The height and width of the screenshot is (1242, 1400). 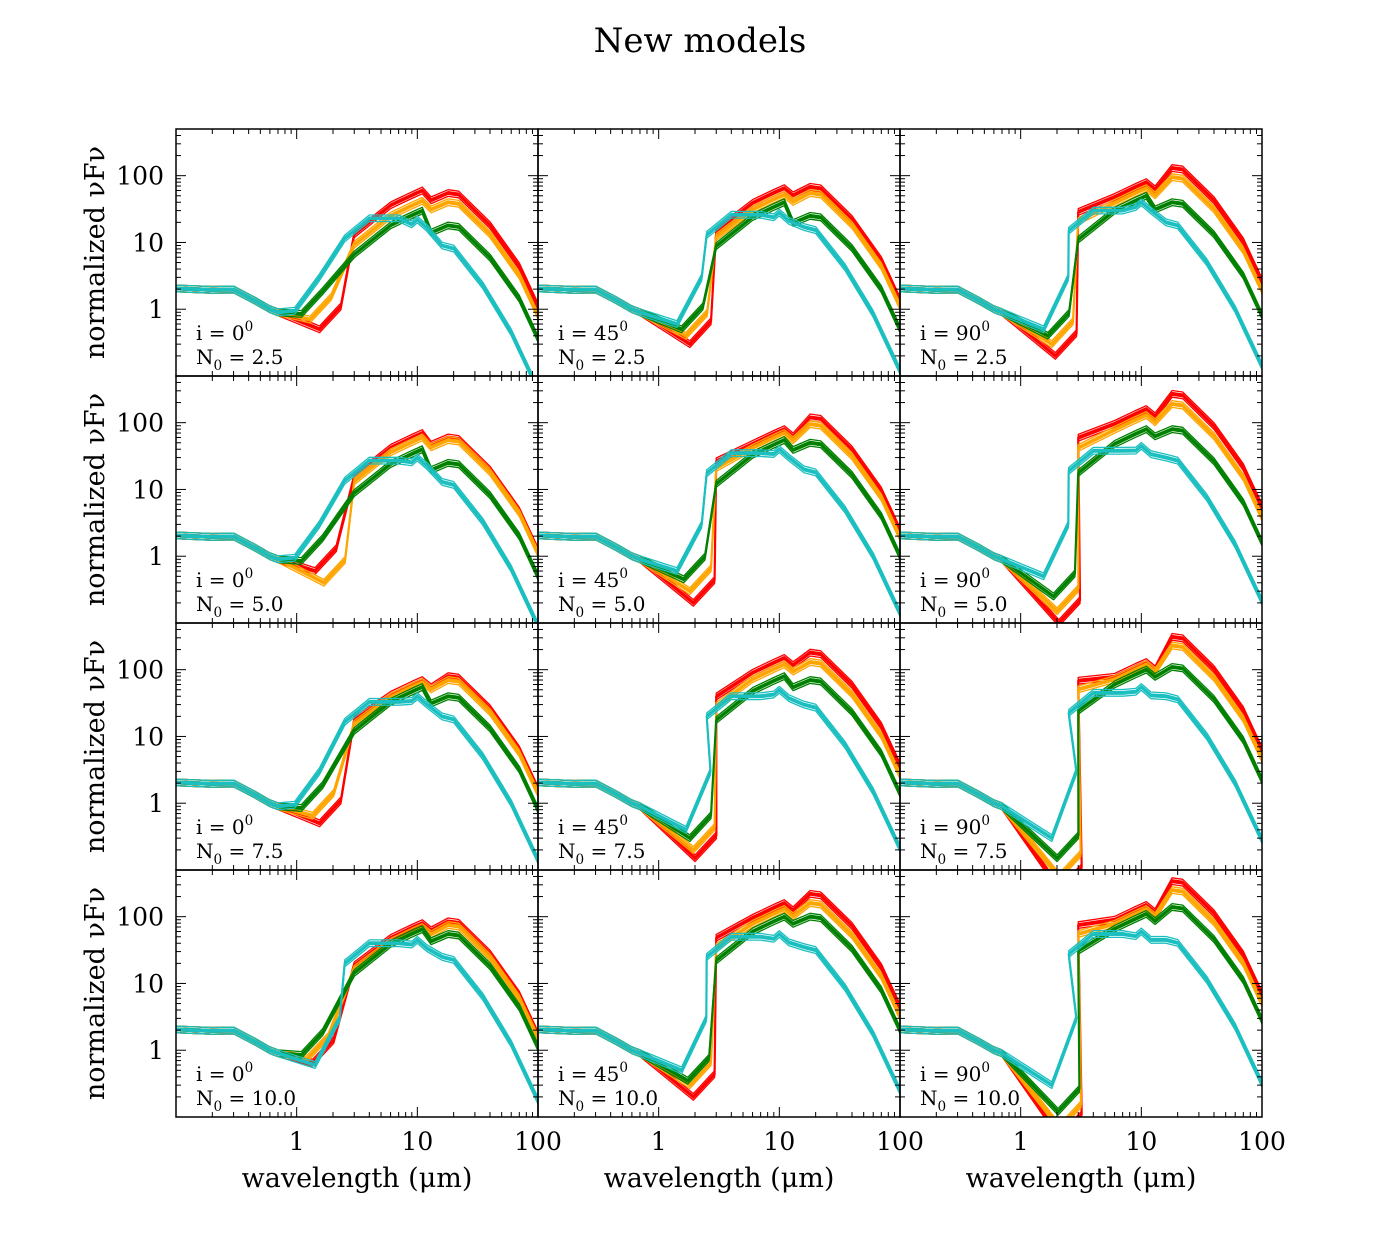 I want to click on panel: i = 900​N0​ = 5.0, so click(x=1081, y=499).